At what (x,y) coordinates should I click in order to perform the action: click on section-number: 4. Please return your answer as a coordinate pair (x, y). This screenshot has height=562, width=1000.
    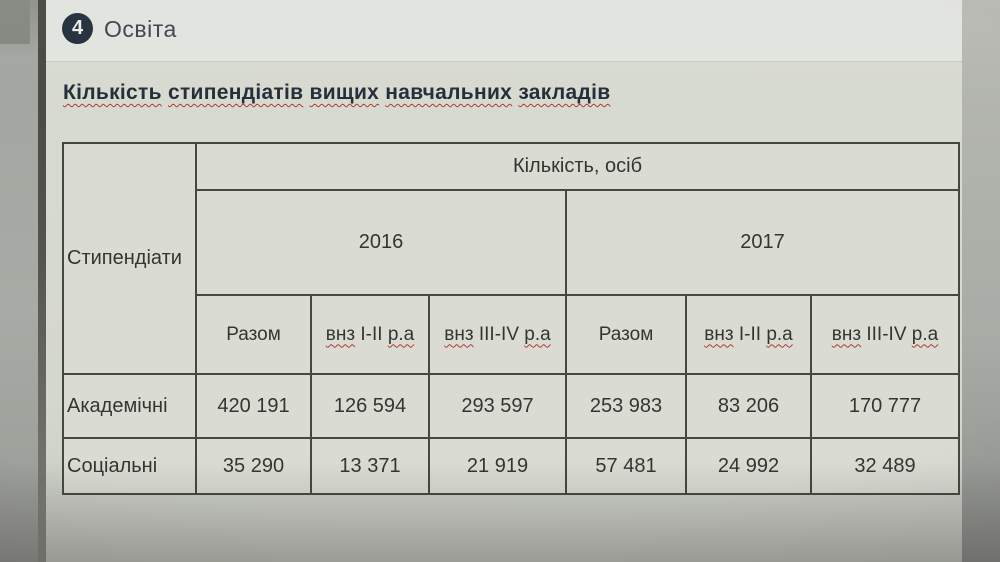
    Looking at the image, I should click on (77, 28).